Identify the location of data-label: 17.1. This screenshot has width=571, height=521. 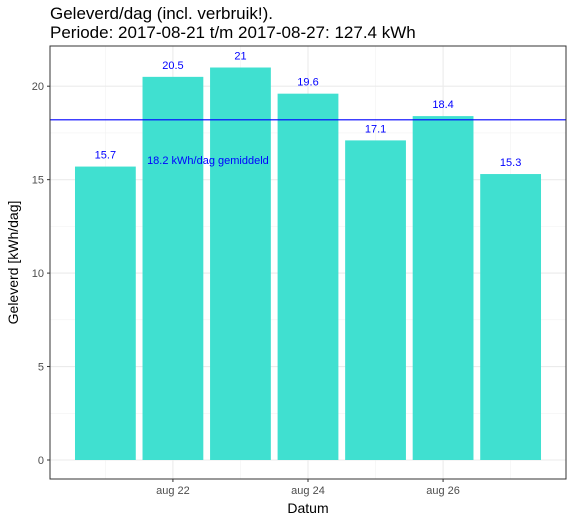
(375, 129).